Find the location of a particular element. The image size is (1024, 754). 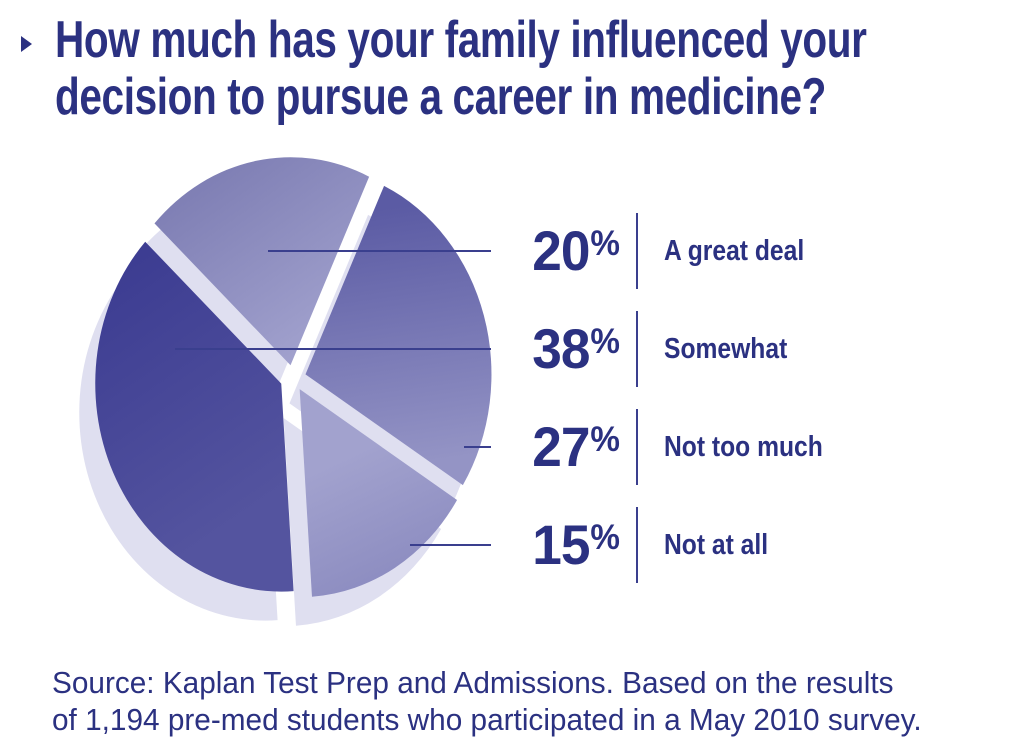

legend-percent: 38 % is located at coordinates (549, 348).